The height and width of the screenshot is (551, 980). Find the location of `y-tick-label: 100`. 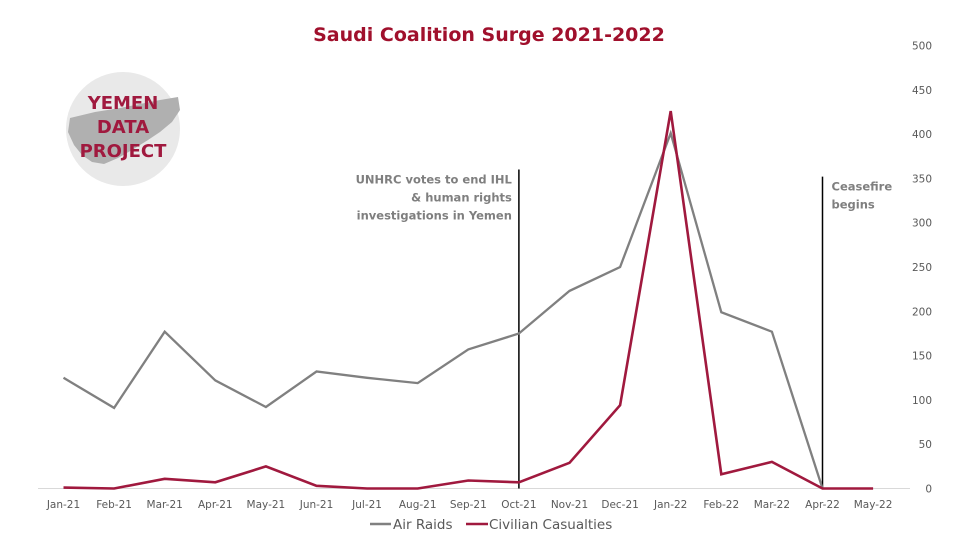

y-tick-label: 100 is located at coordinates (922, 401).